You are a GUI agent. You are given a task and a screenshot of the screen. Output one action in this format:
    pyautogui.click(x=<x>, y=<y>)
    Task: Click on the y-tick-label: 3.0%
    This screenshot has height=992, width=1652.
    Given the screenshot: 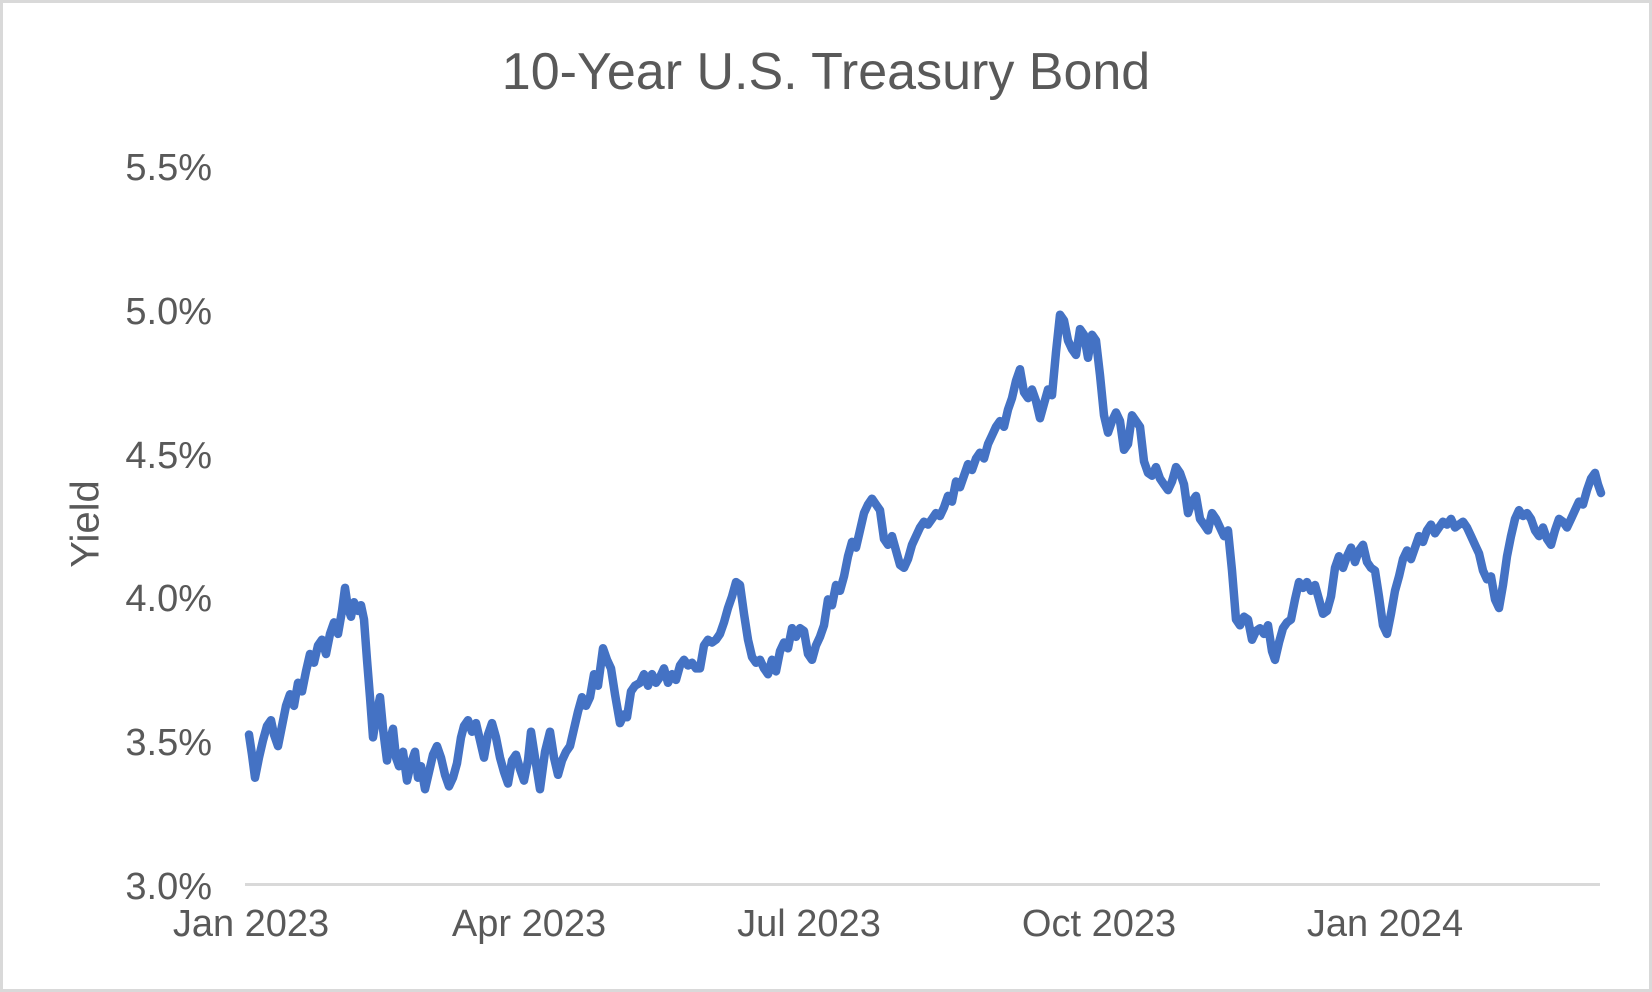 What is the action you would take?
    pyautogui.click(x=168, y=887)
    